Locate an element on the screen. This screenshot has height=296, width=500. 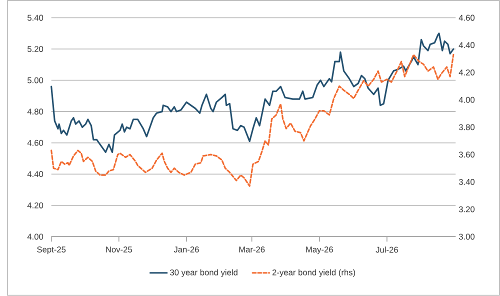
y2-tick-label: 4.20 is located at coordinates (466, 73).